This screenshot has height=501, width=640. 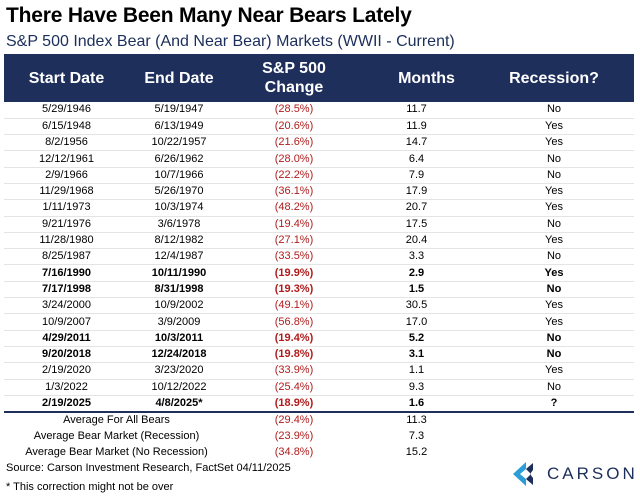 I want to click on footnote: * This correction might not be over, so click(x=90, y=487).